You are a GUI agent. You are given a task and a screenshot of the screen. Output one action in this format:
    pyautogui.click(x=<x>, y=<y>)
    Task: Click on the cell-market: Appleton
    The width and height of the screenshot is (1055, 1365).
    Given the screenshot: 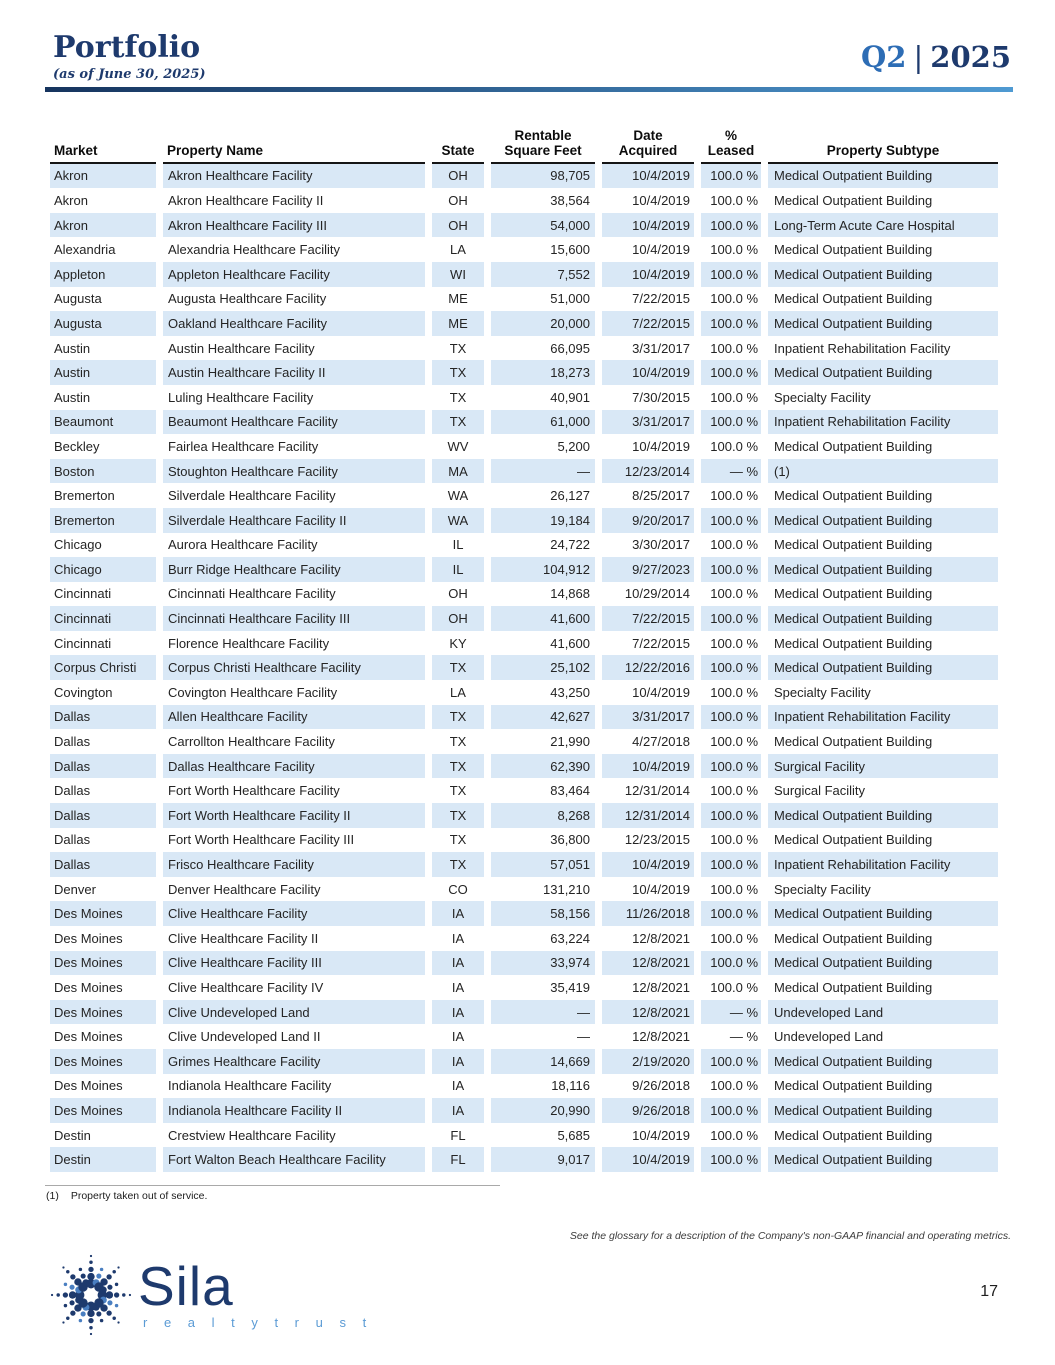 What is the action you would take?
    pyautogui.click(x=103, y=274)
    